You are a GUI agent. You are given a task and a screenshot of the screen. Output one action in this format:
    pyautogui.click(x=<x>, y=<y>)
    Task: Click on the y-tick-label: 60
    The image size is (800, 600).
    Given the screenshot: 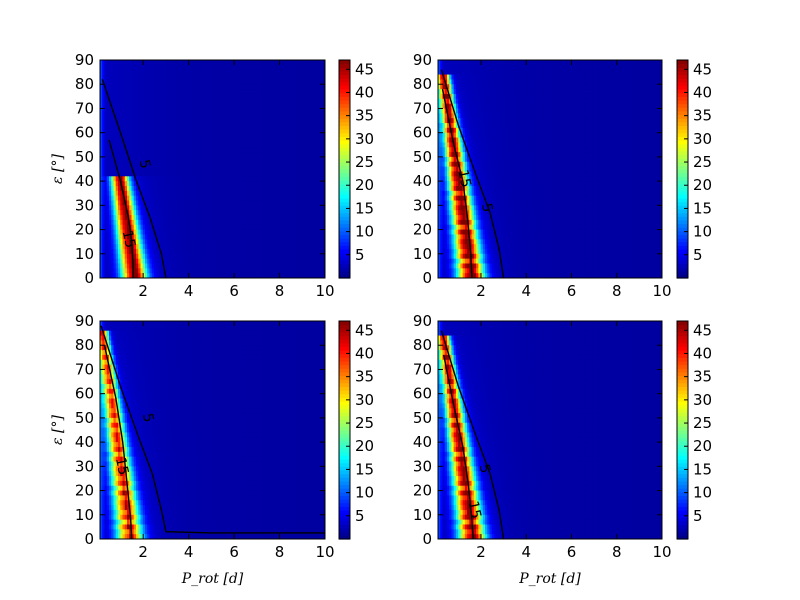 What is the action you would take?
    pyautogui.click(x=422, y=394)
    